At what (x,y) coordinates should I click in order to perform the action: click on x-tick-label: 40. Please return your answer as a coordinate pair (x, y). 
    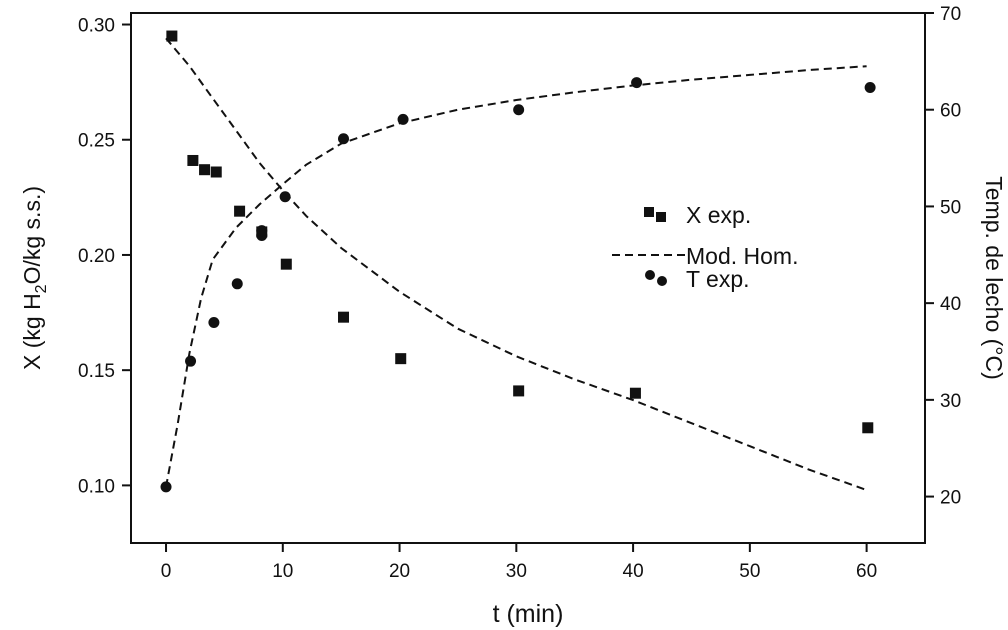
    Looking at the image, I should click on (633, 571).